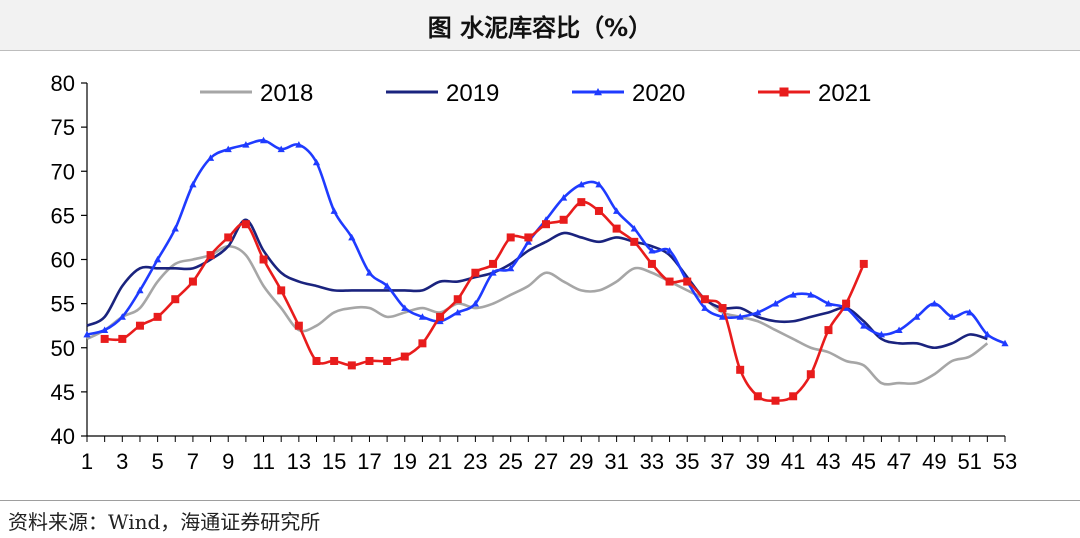  I want to click on x-tick-label: 19, so click(405, 461).